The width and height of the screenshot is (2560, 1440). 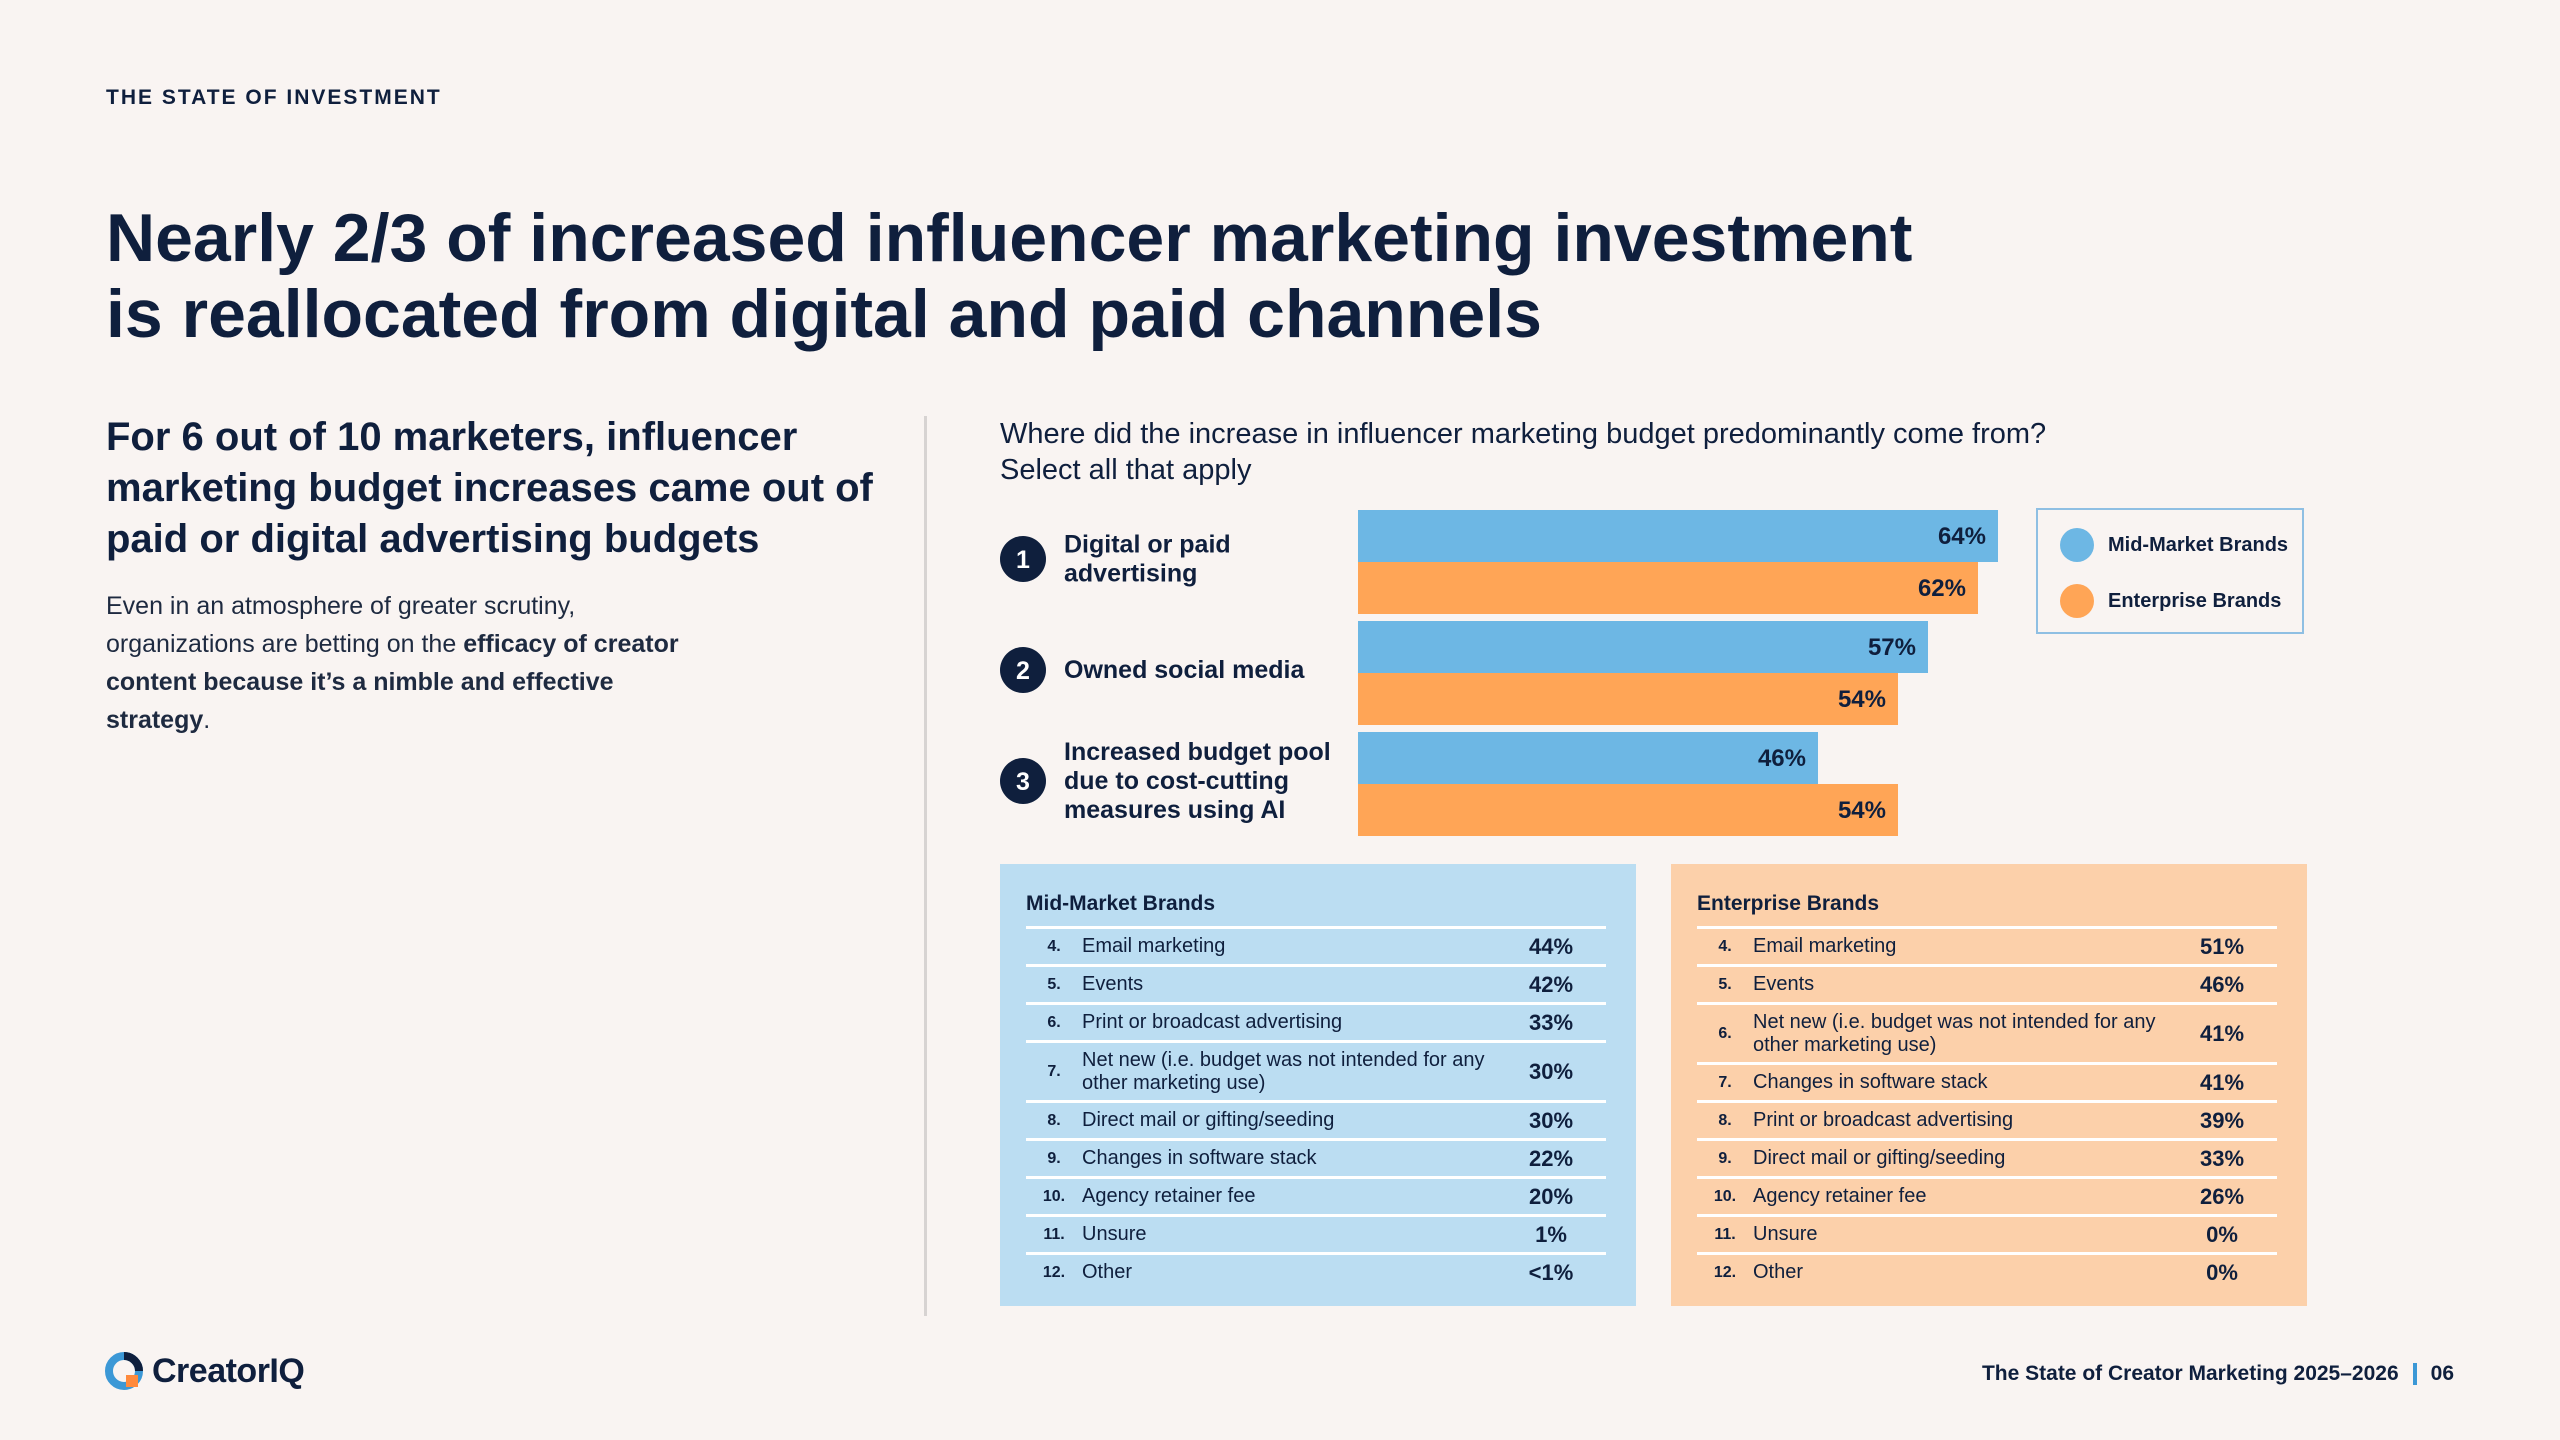 What do you see at coordinates (1147, 545) in the screenshot?
I see `category-label: Digital or paid` at bounding box center [1147, 545].